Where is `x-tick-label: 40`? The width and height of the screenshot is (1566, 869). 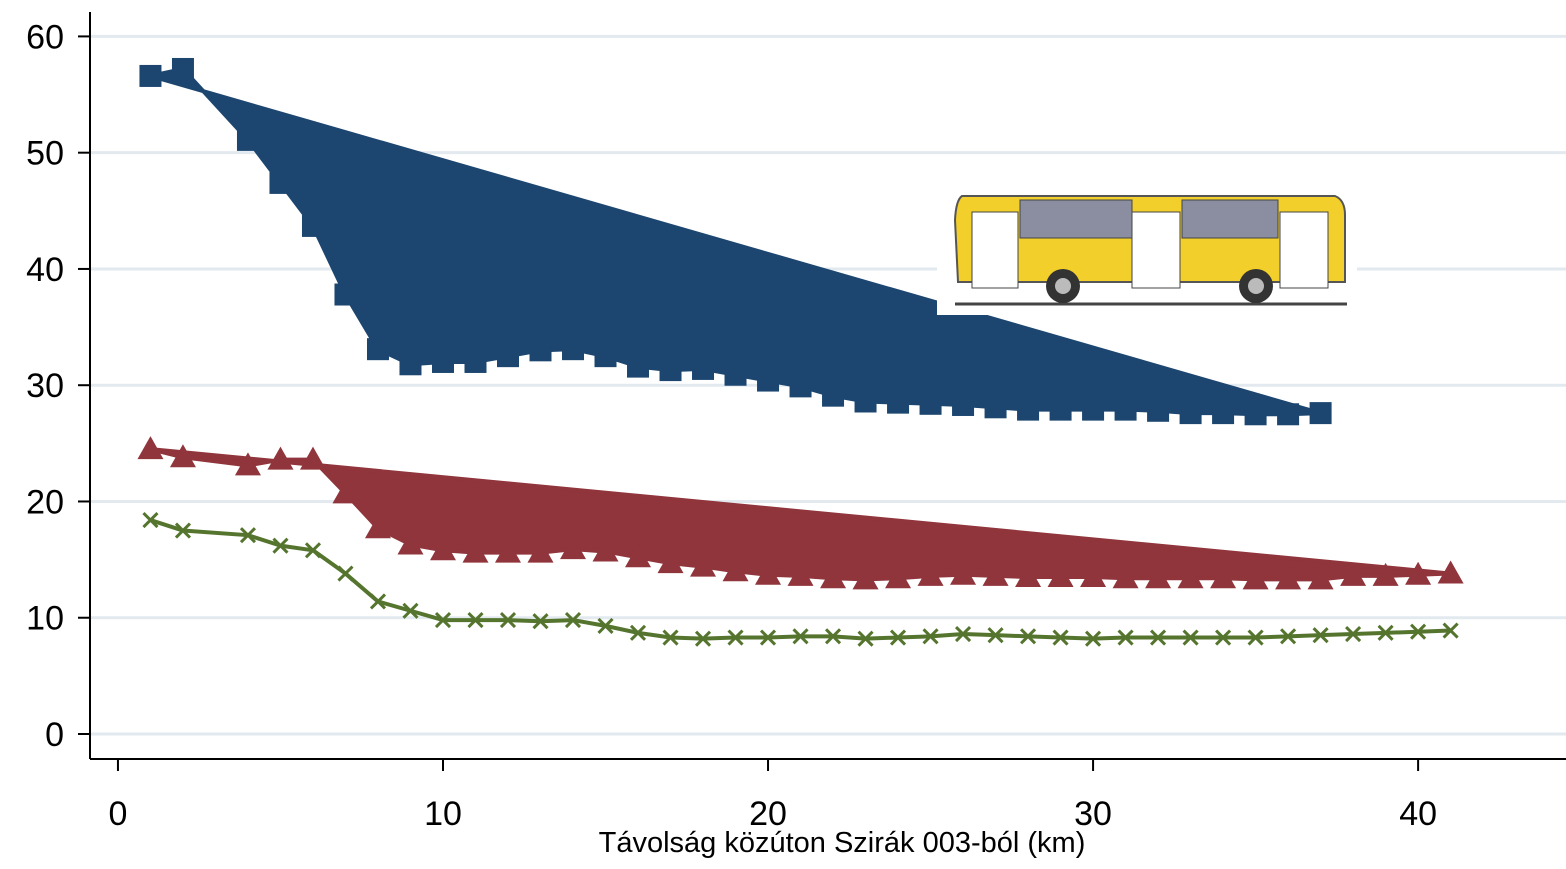 x-tick-label: 40 is located at coordinates (1418, 814).